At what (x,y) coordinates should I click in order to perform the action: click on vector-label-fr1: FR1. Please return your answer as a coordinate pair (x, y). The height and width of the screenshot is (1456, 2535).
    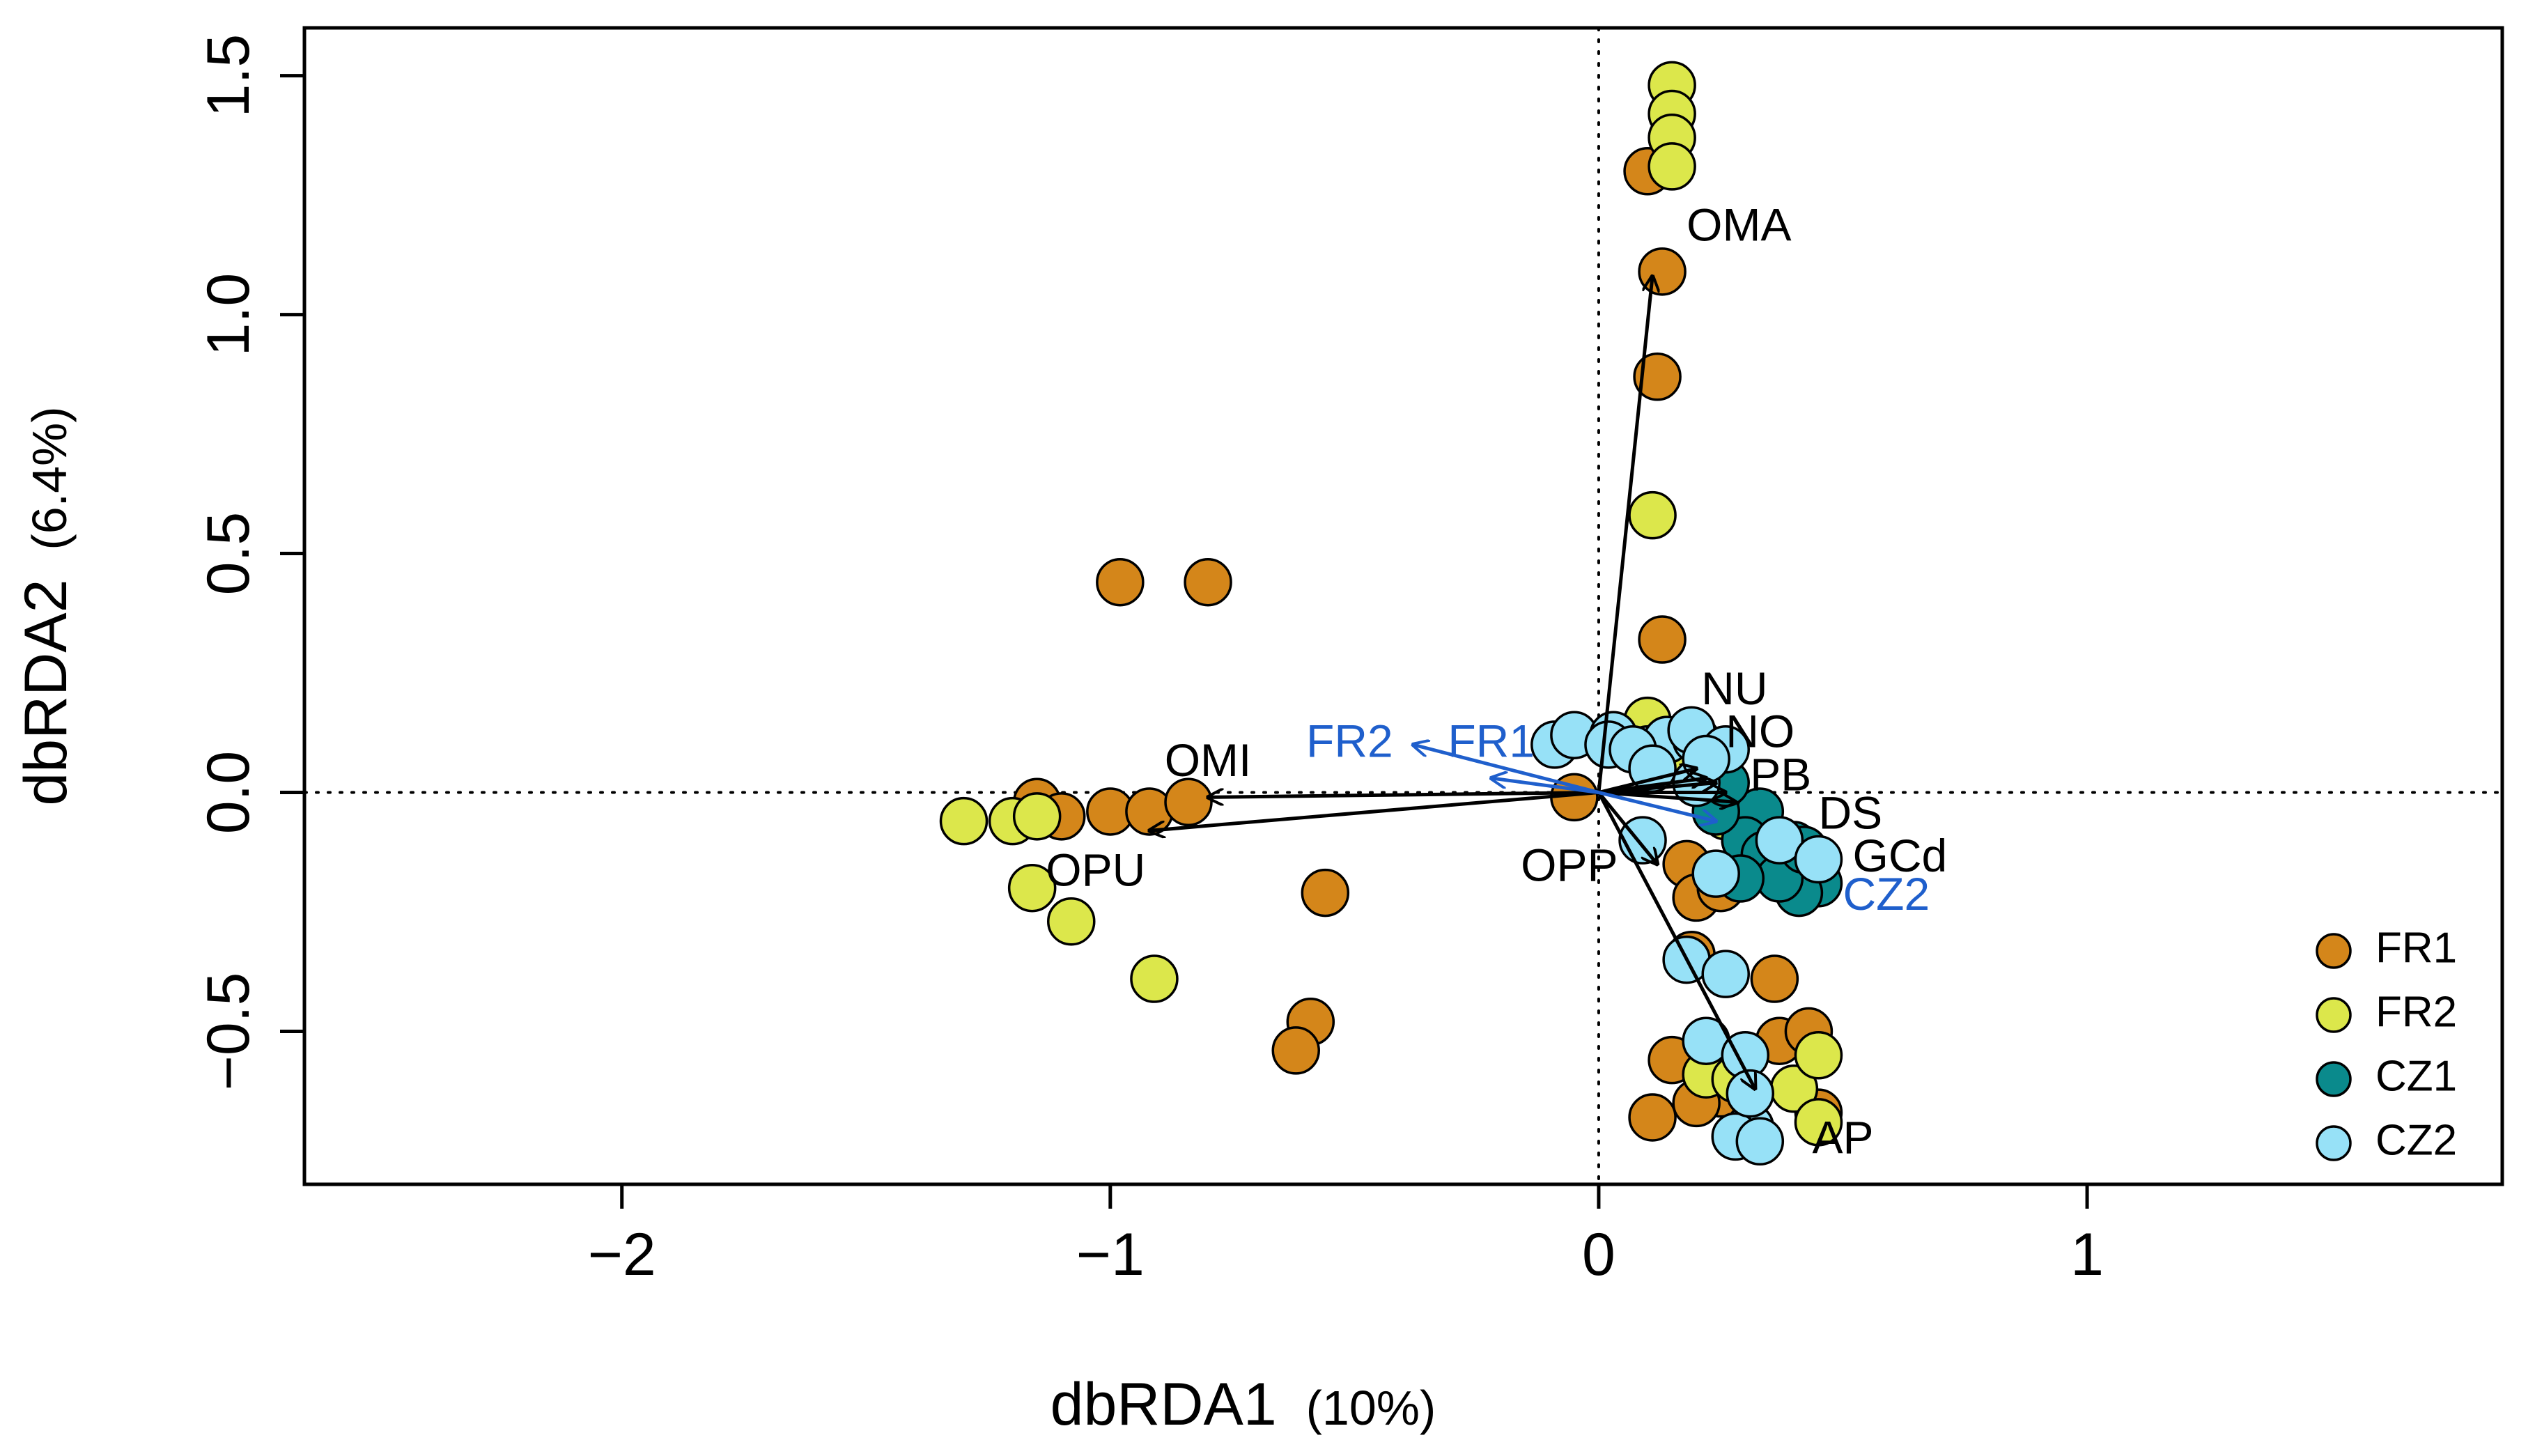
    Looking at the image, I should click on (1491, 740).